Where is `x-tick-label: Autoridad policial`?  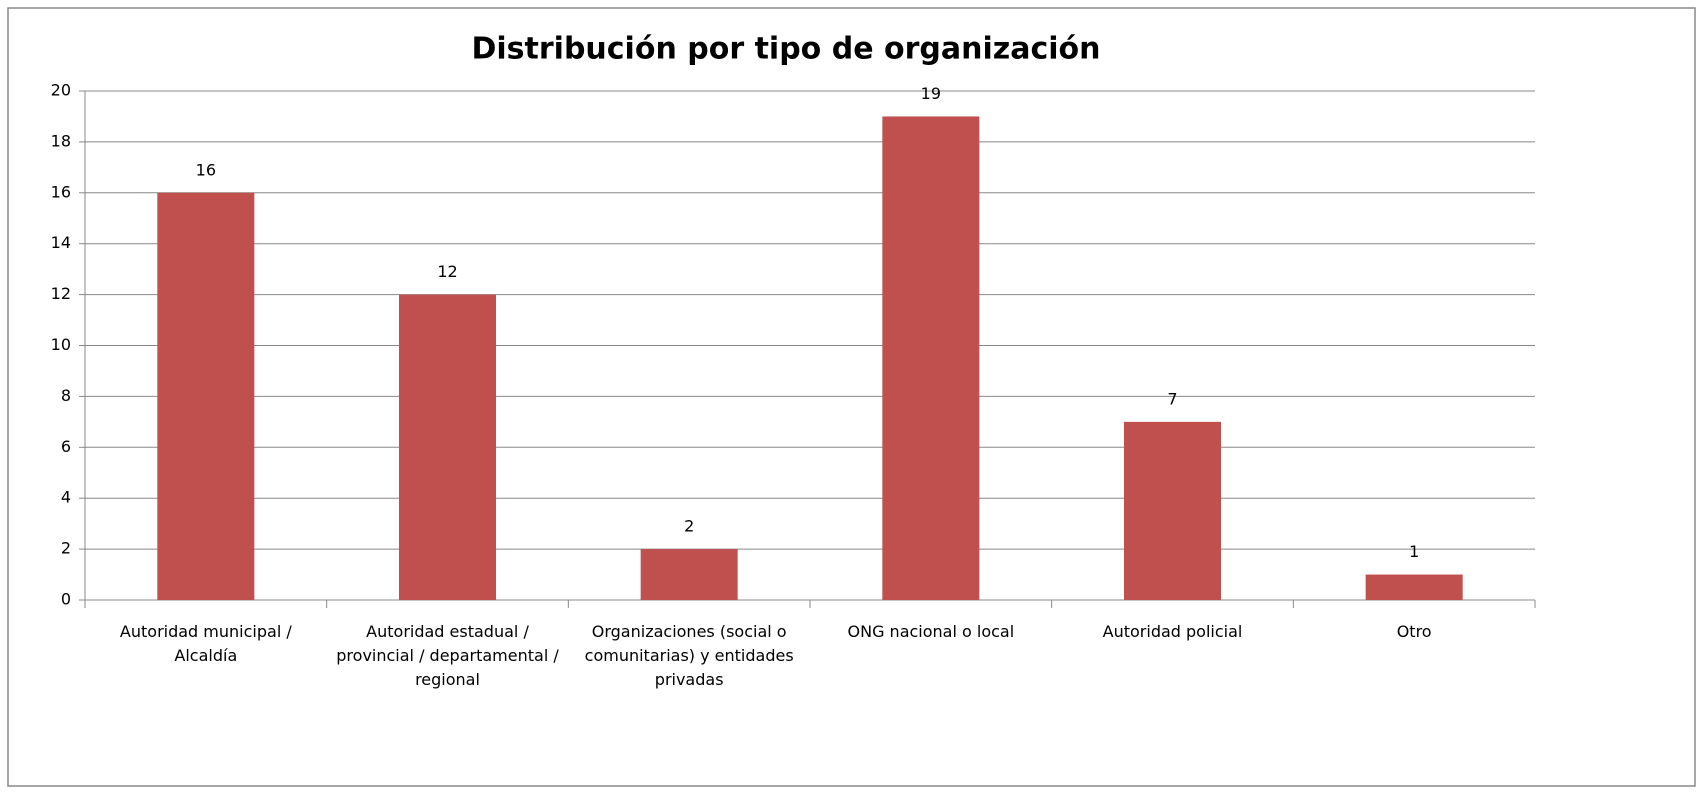 x-tick-label: Autoridad policial is located at coordinates (1172, 631).